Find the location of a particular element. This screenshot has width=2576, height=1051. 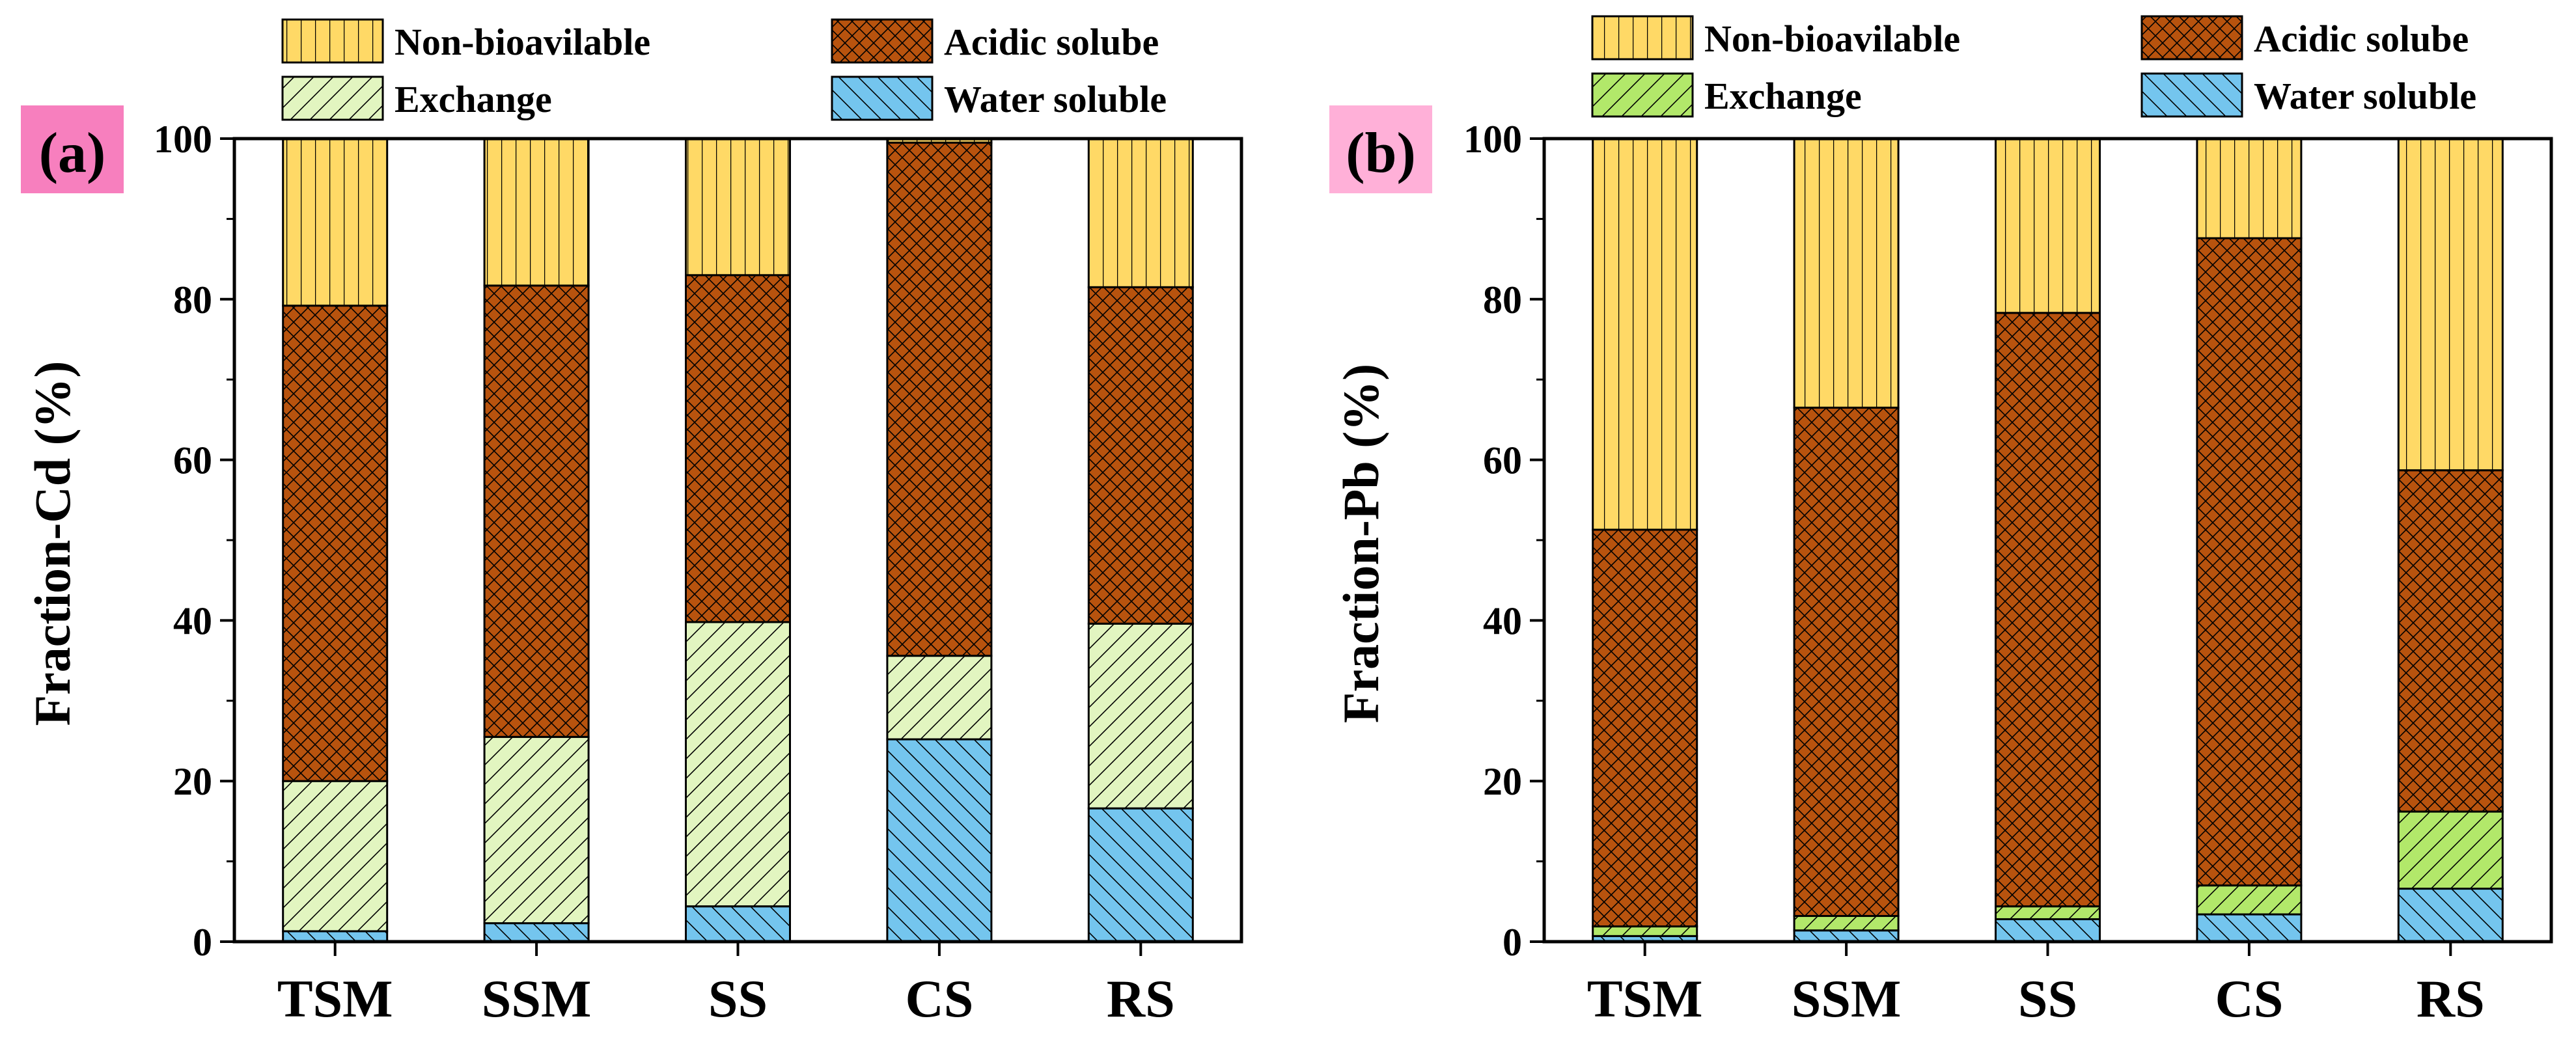

panel-label-a-background is located at coordinates (72, 149).